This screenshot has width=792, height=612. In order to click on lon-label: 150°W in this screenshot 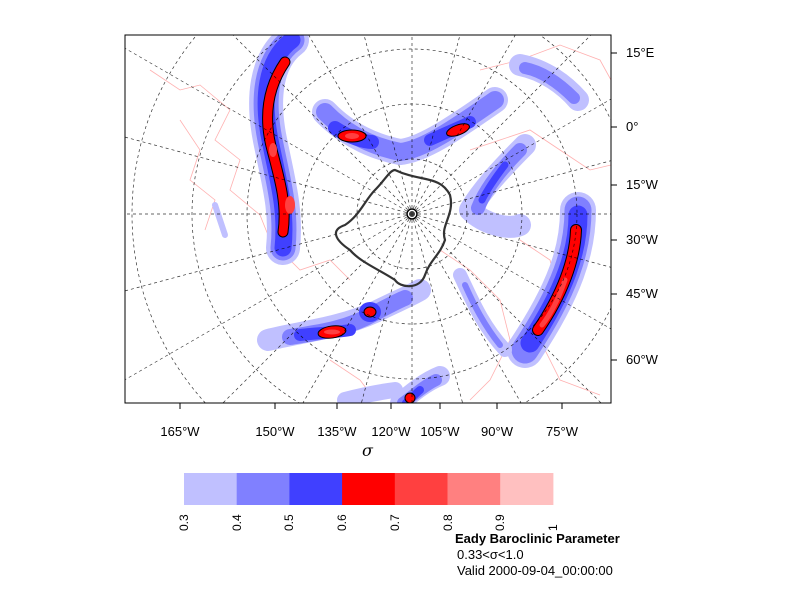, I will do `click(275, 431)`.